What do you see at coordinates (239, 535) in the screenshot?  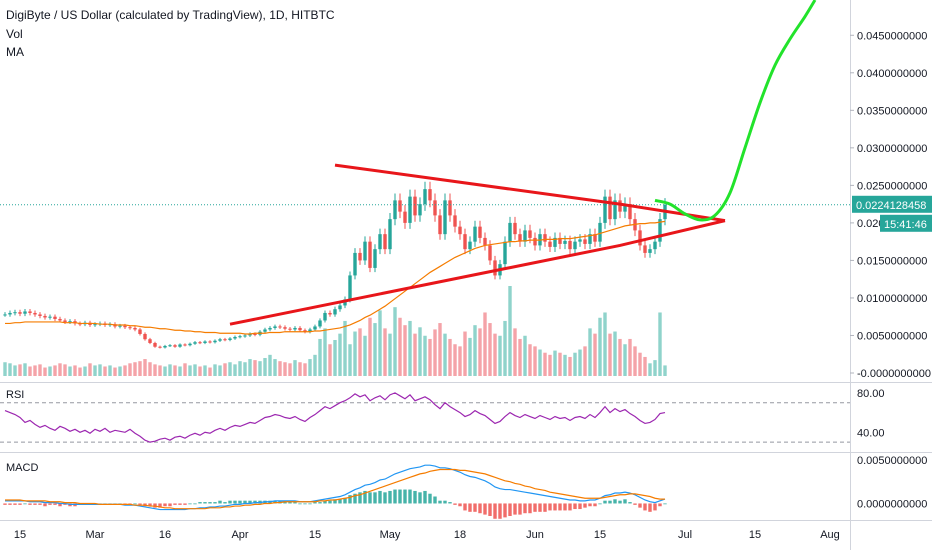 I see `time-tick-label: Apr` at bounding box center [239, 535].